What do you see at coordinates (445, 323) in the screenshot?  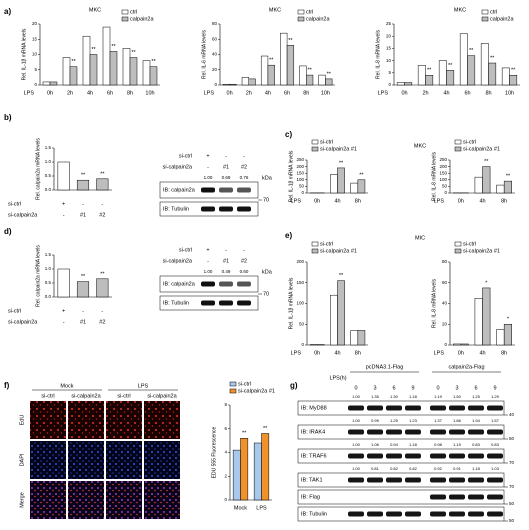 I see `y-tick-label: 20` at bounding box center [445, 323].